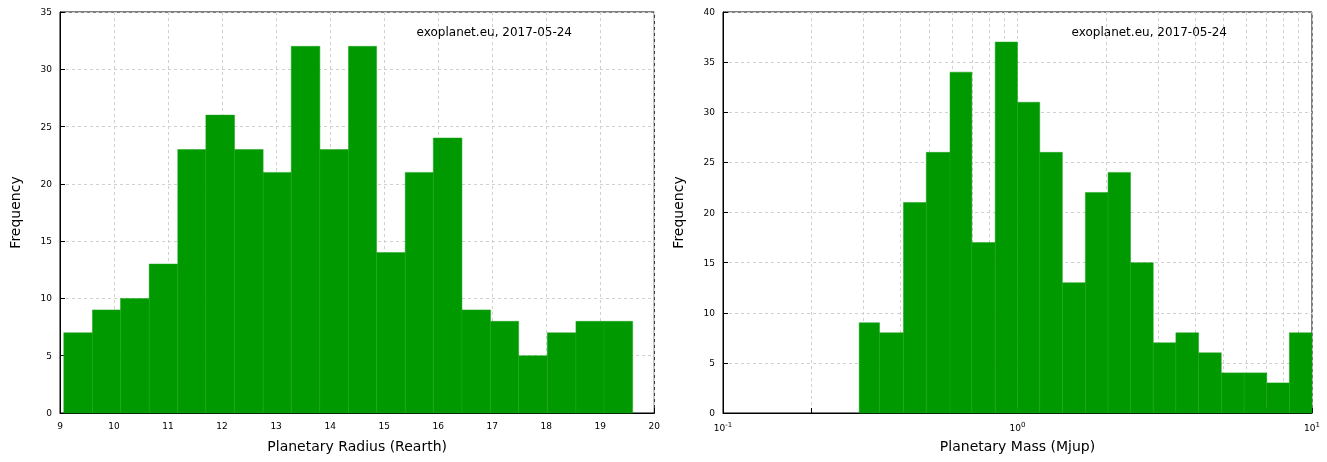 The width and height of the screenshot is (1327, 462). Describe the element at coordinates (330, 425) in the screenshot. I see `x-tick-label: 14` at that location.